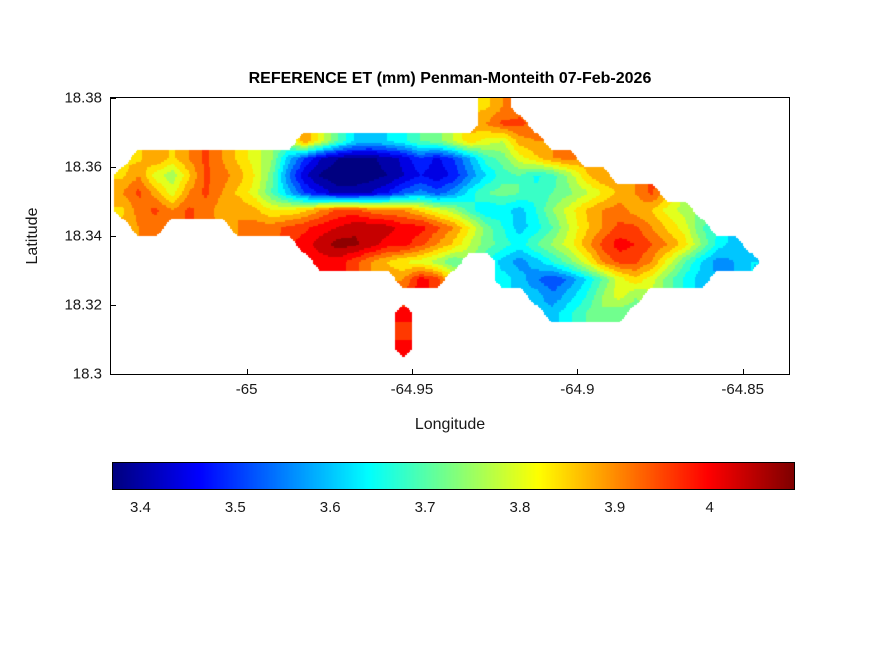  Describe the element at coordinates (83, 236) in the screenshot. I see `y-tick-label: 18.34` at that location.